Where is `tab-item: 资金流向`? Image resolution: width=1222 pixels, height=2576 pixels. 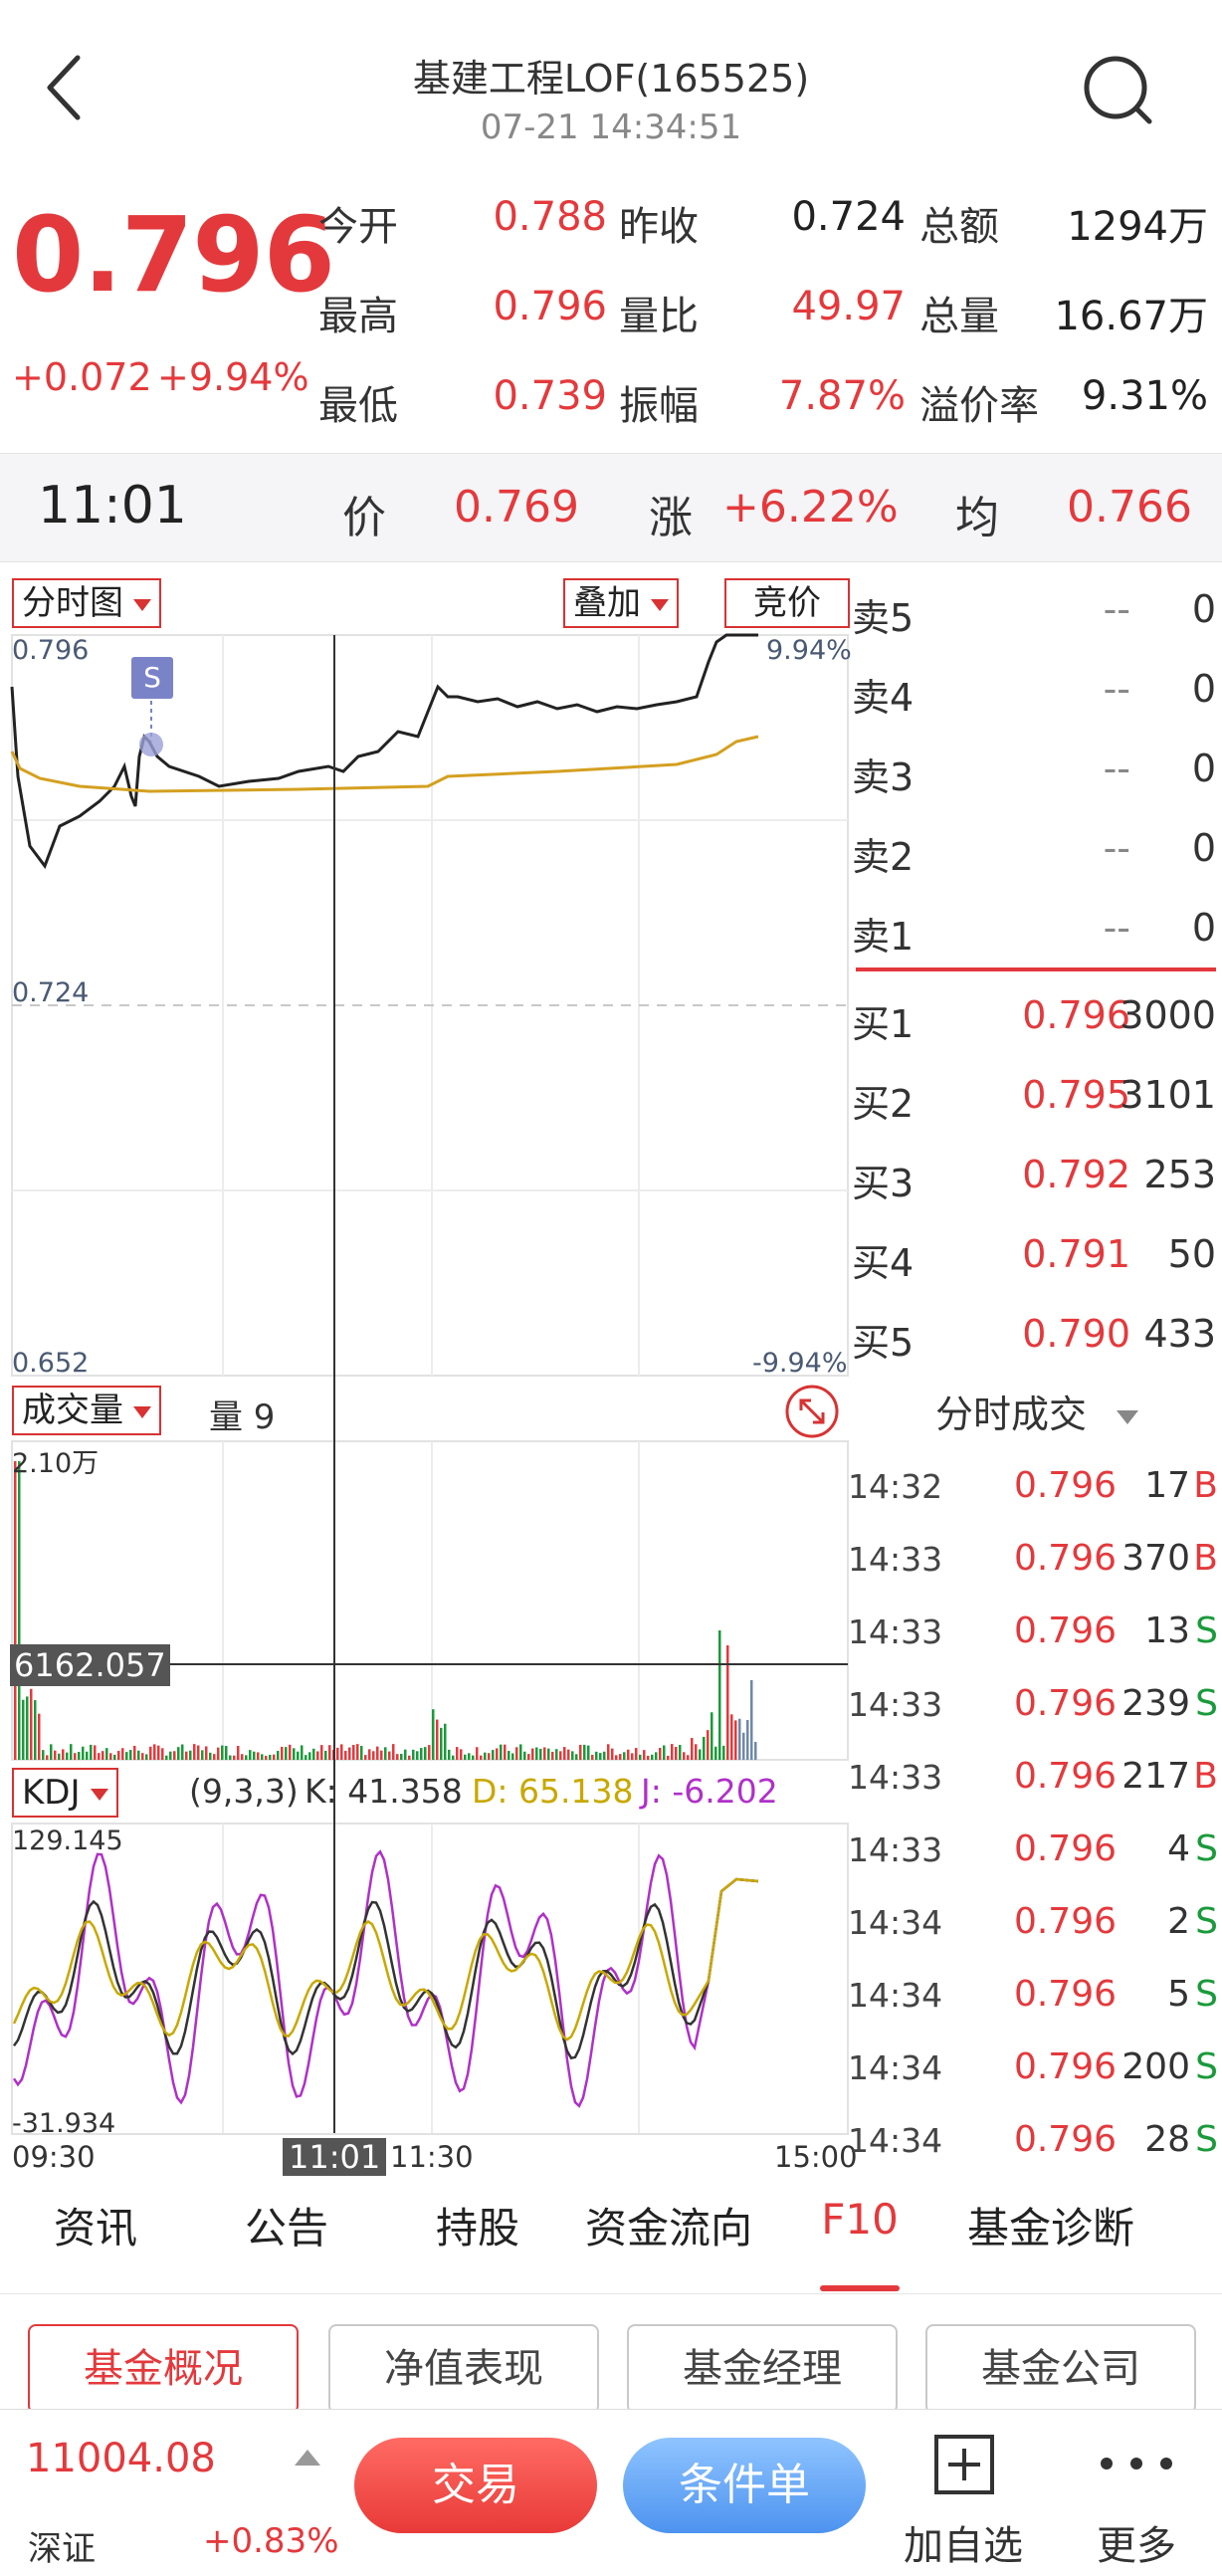
tab-item: 资金流向 is located at coordinates (668, 2228).